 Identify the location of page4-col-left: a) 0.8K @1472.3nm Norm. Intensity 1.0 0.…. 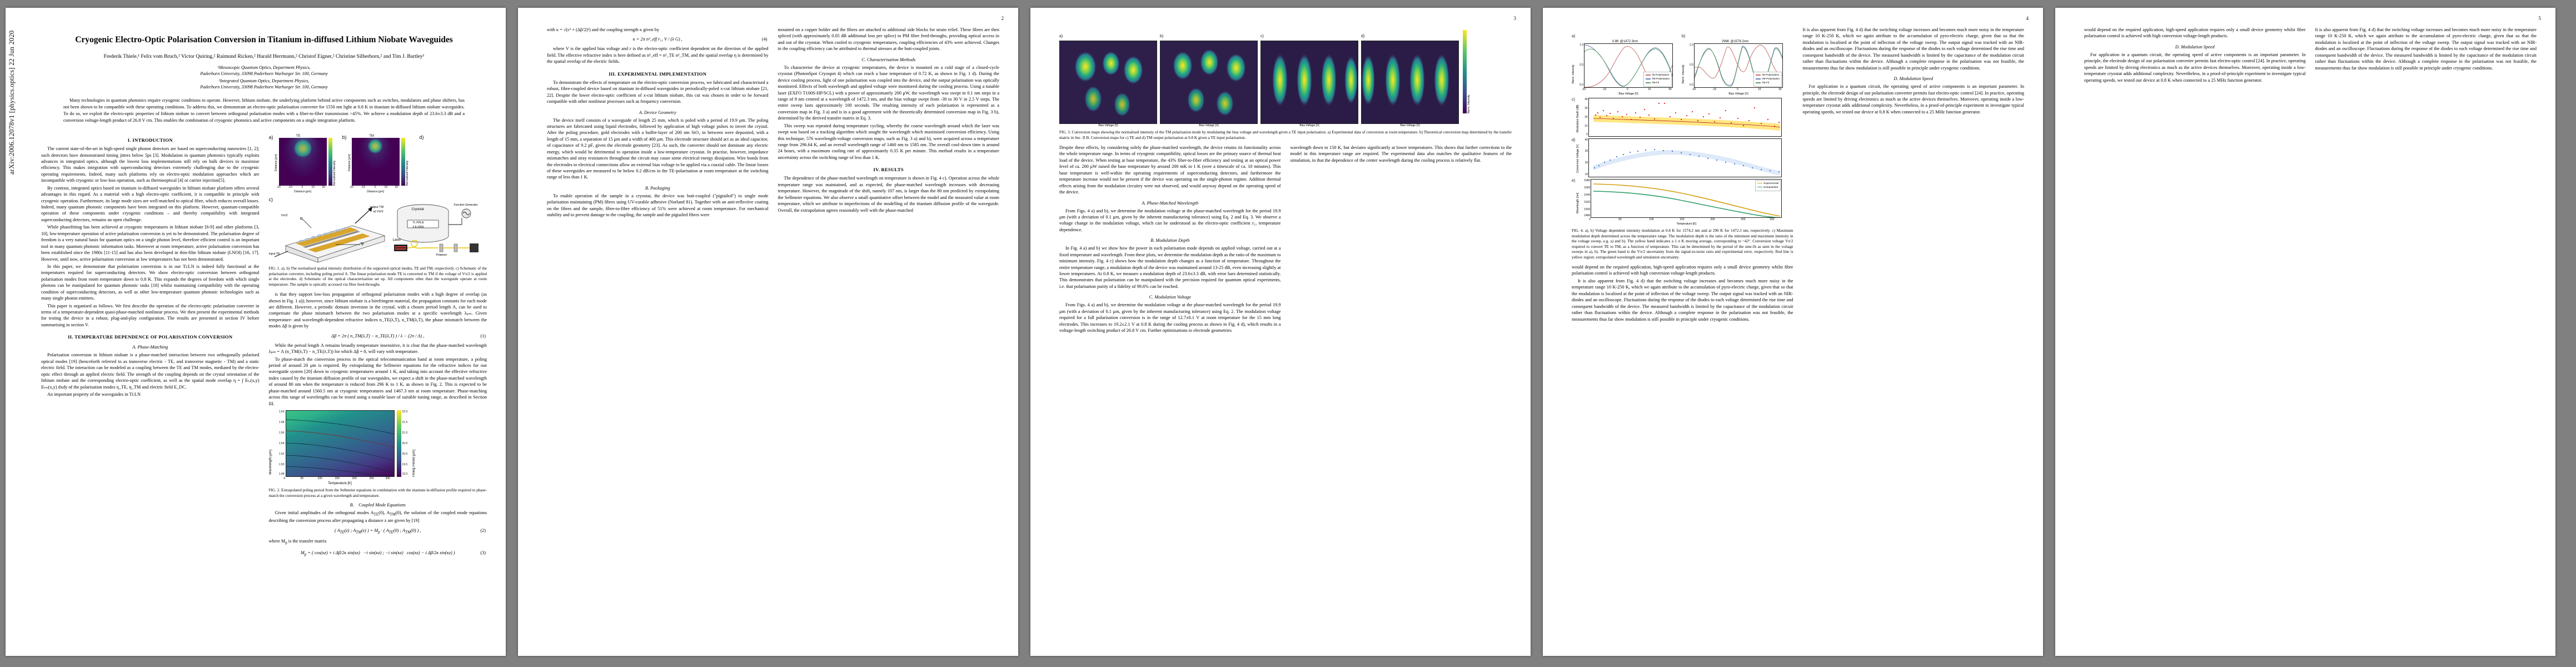
(1682, 175).